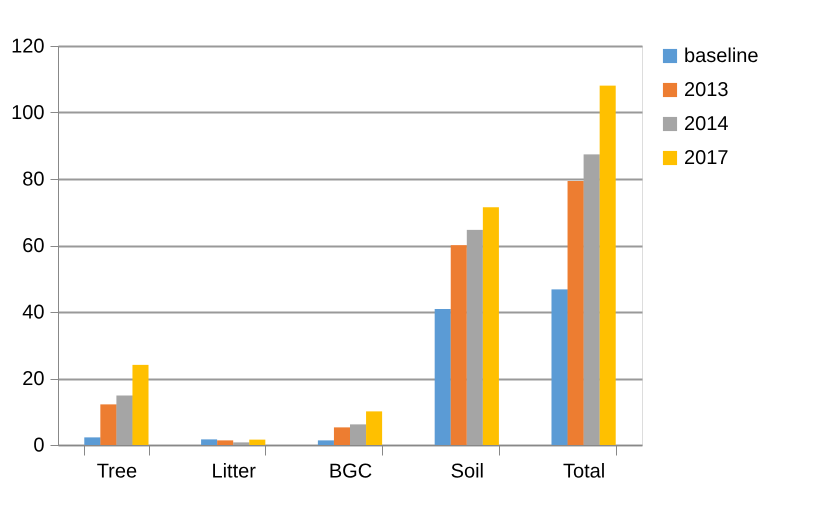  What do you see at coordinates (706, 158) in the screenshot?
I see `legend-label: 2017` at bounding box center [706, 158].